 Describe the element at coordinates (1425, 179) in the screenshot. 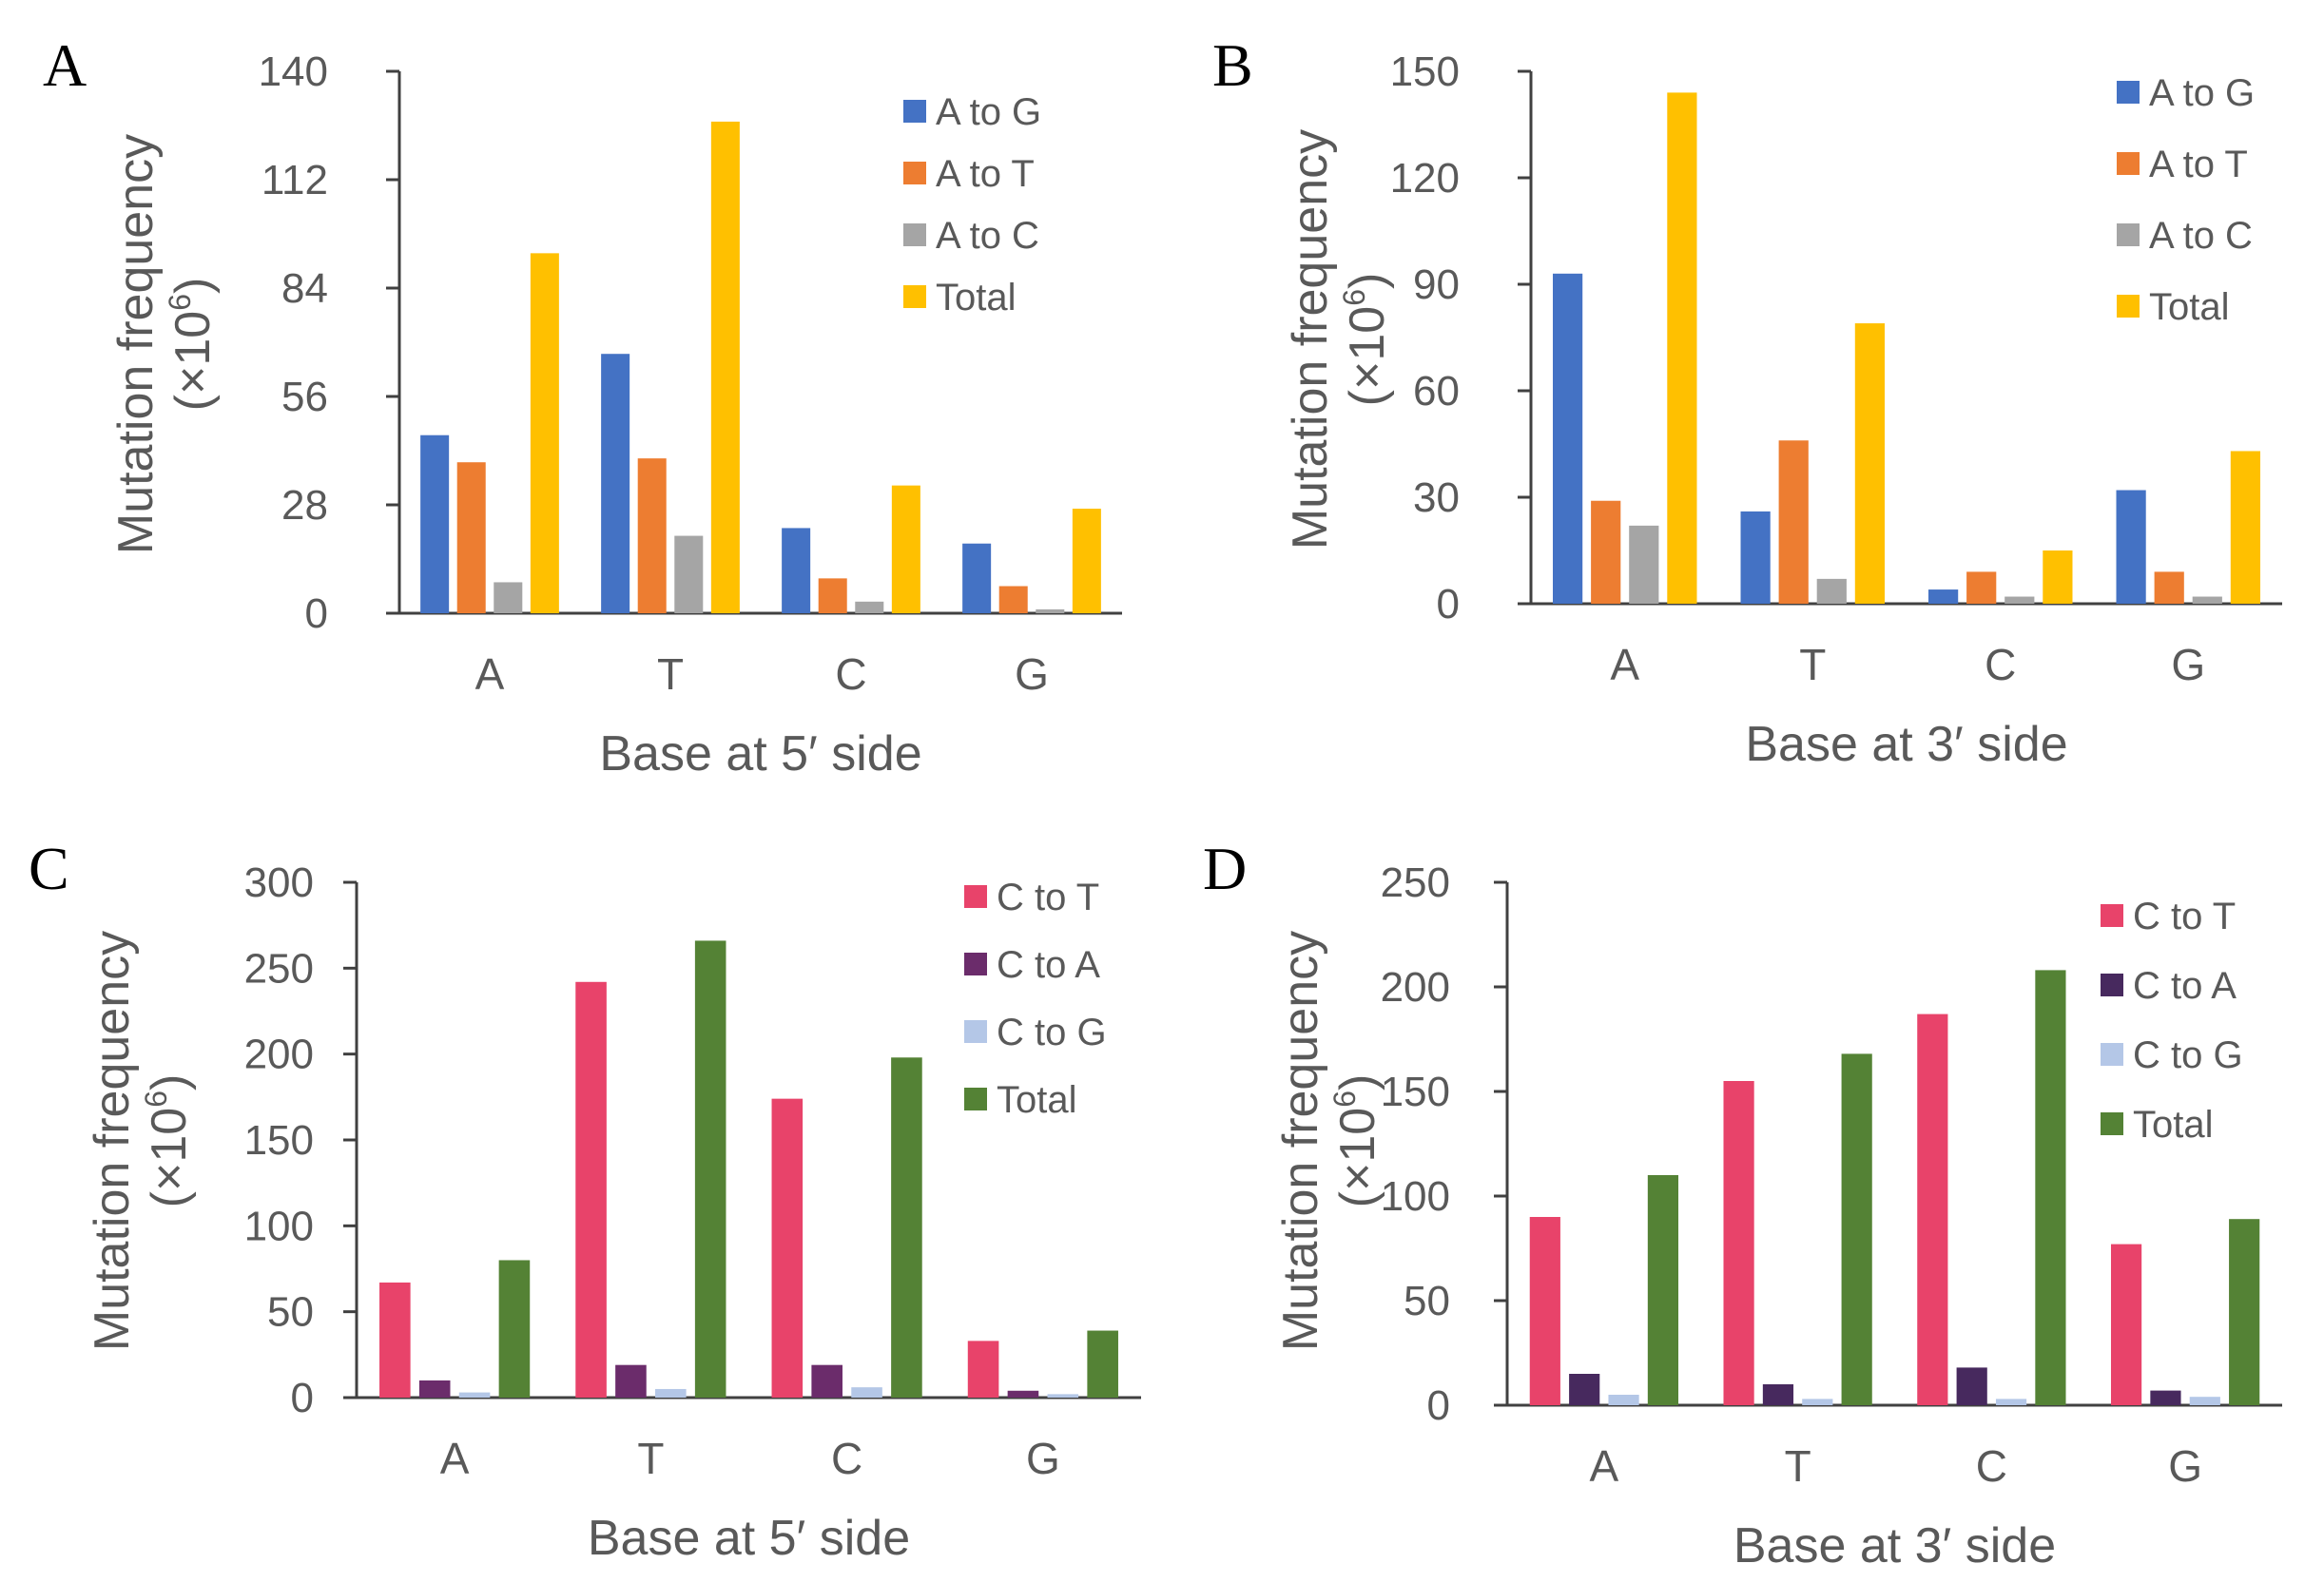

I see `y-tick-label: 120` at that location.